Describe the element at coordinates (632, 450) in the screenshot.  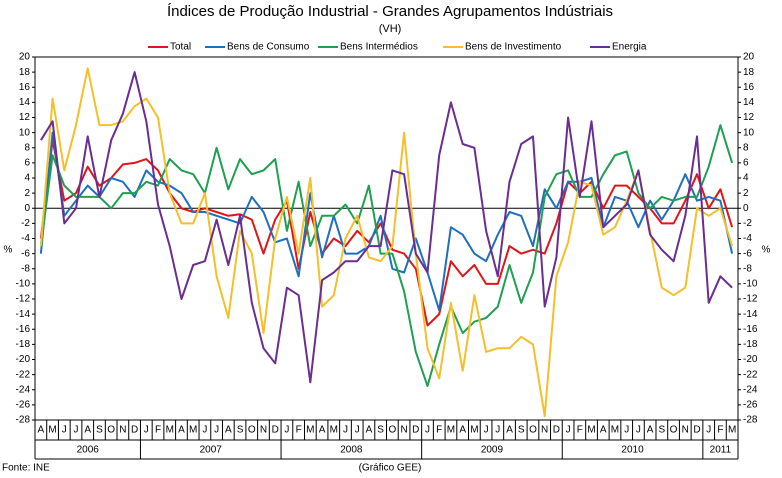
I see `year-label: 2010` at that location.